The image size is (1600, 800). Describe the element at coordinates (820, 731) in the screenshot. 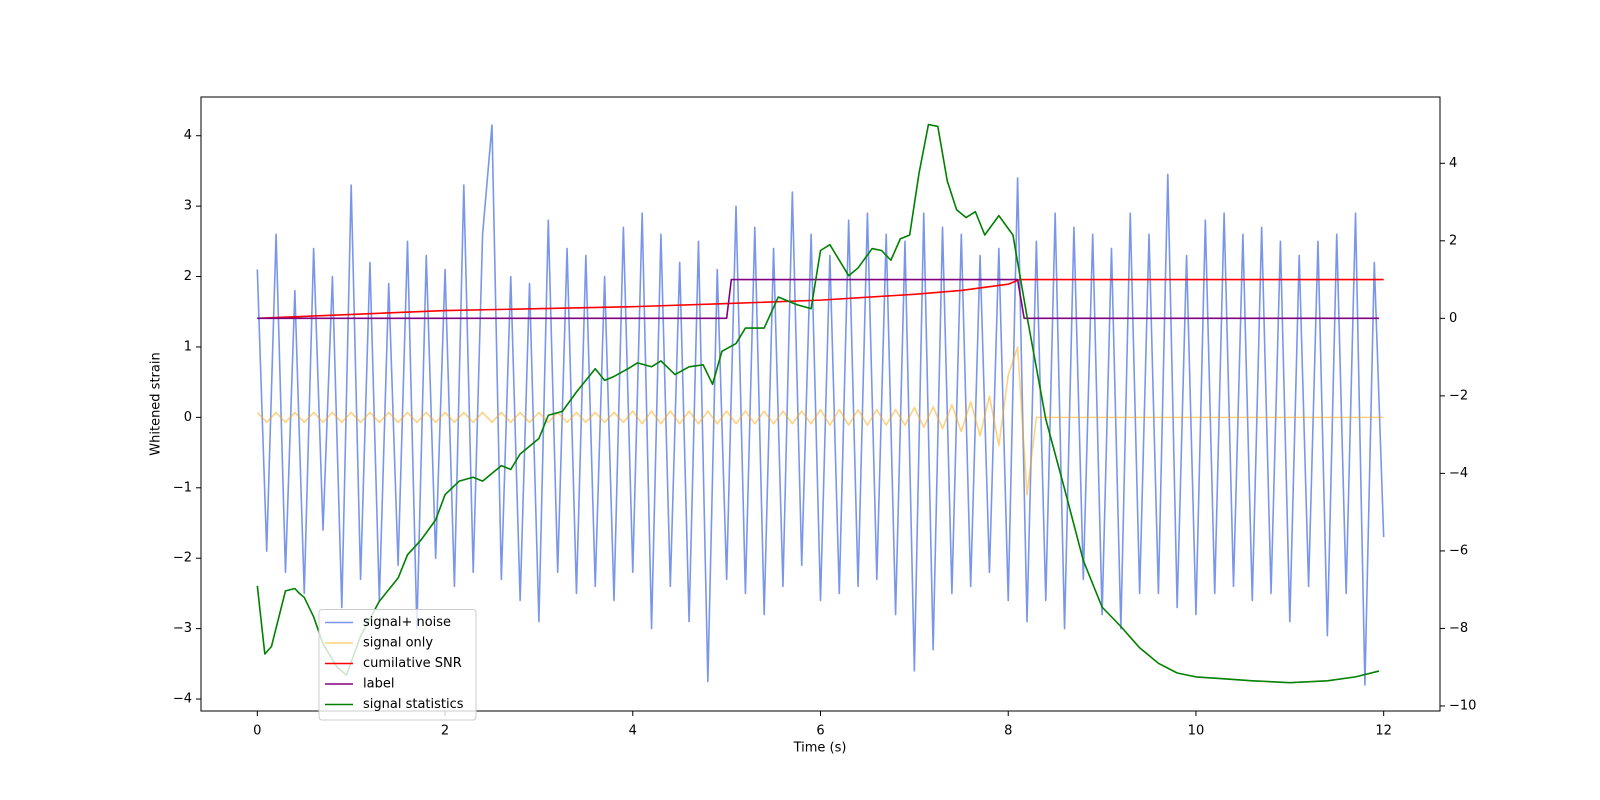

I see `x-tick-label: 6` at that location.